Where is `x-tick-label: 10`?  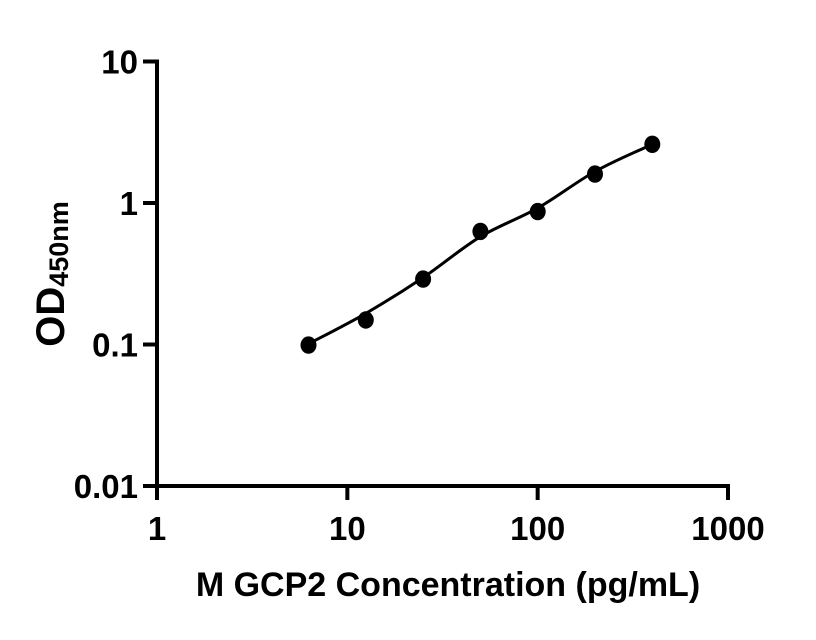 x-tick-label: 10 is located at coordinates (347, 528).